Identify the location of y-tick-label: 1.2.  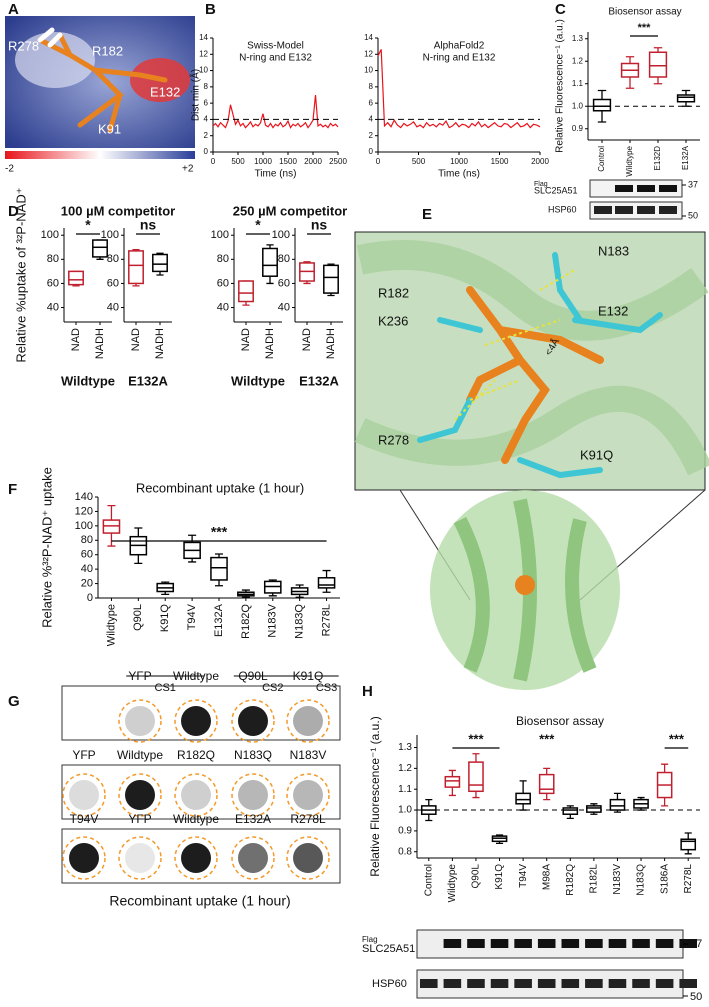
(405, 768).